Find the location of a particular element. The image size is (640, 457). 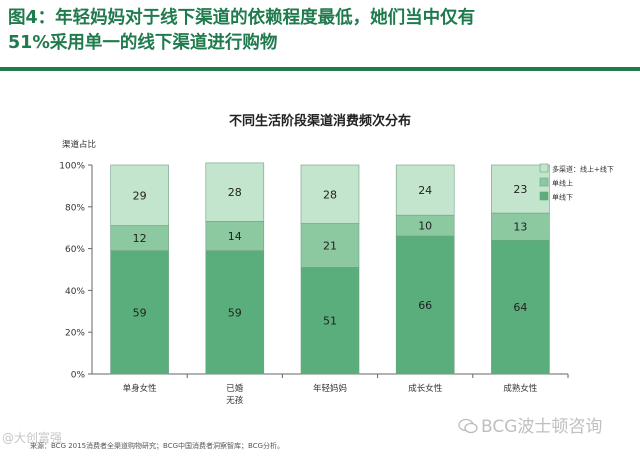

bar-value-label: 12 is located at coordinates (140, 238).